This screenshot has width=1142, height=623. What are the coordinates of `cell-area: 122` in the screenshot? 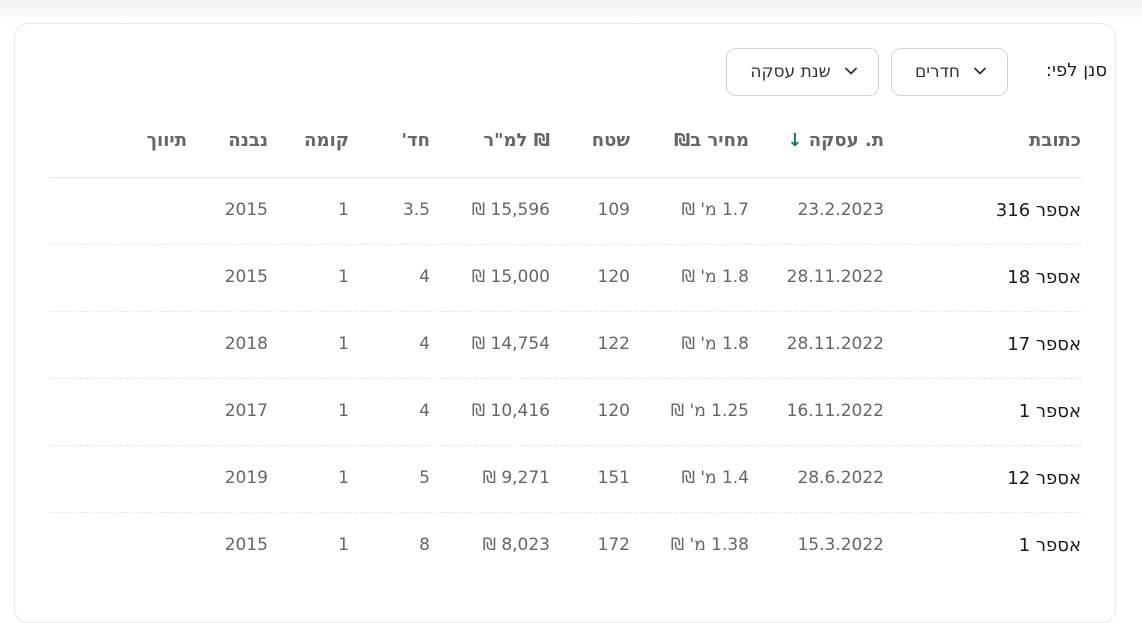 It's located at (613, 344).